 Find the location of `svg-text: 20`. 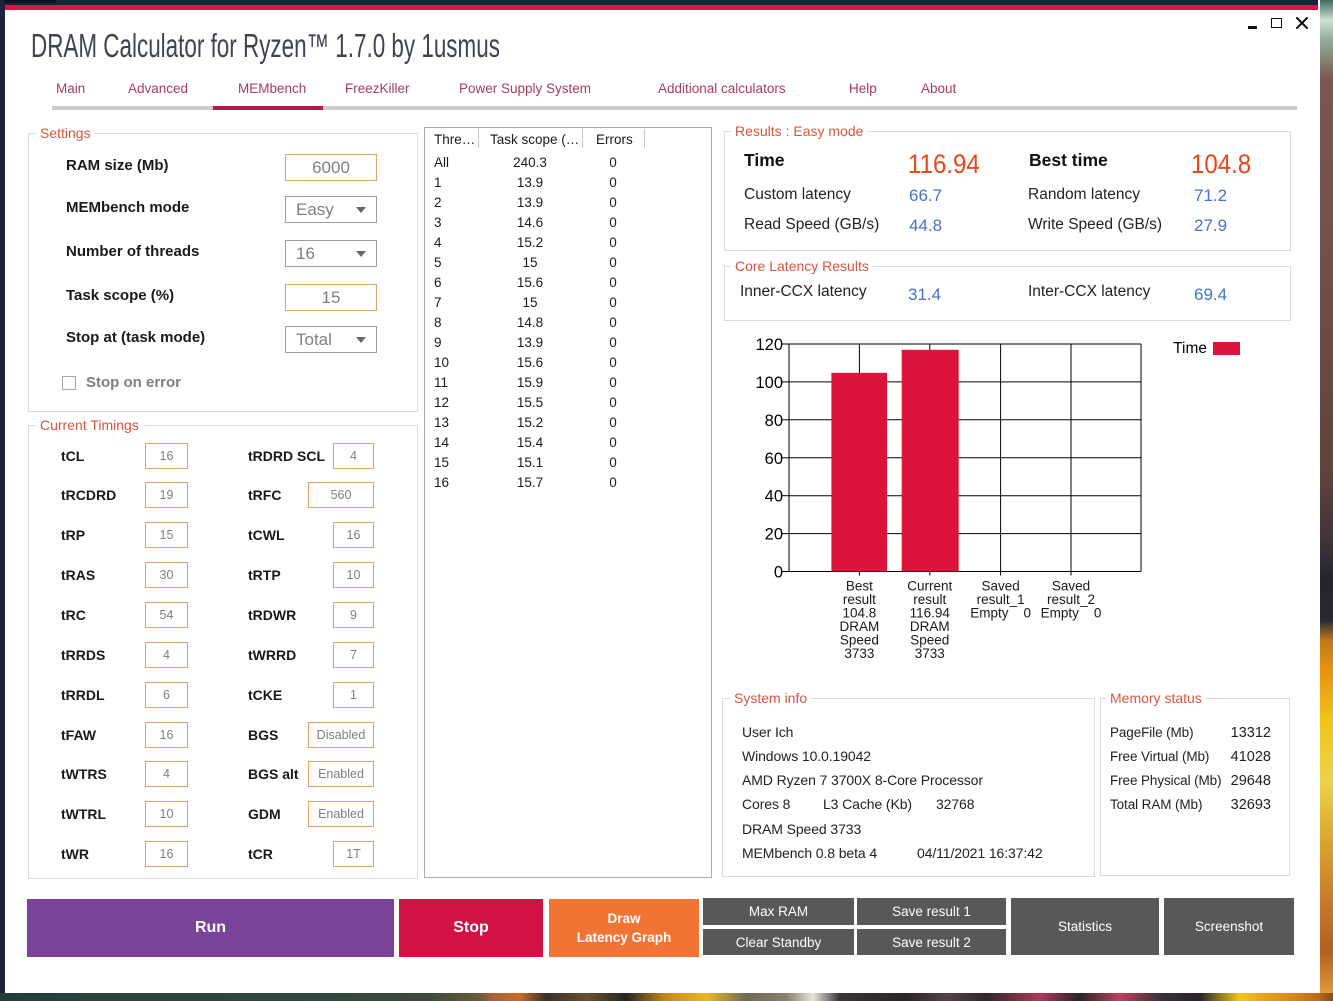

svg-text: 20 is located at coordinates (774, 535).